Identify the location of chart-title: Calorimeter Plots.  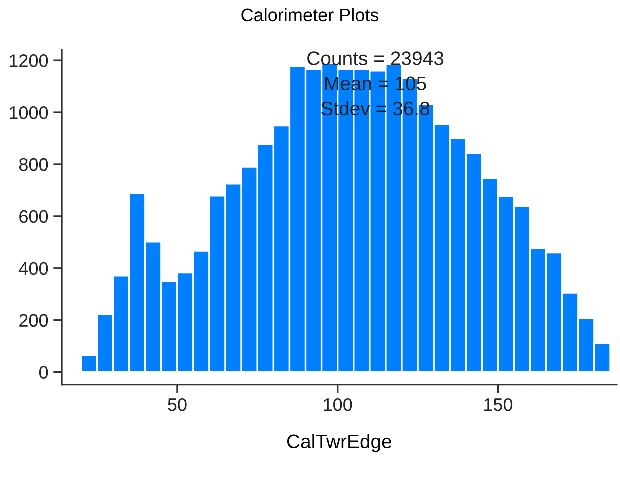
(310, 15).